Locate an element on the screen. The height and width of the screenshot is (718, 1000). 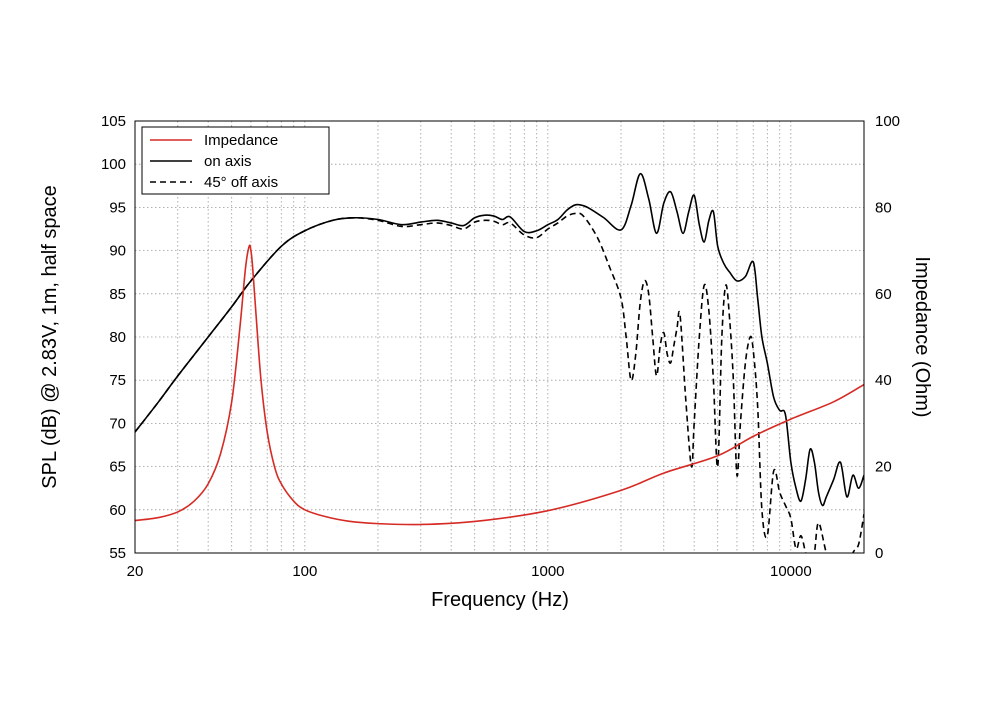
y-tick-label: 105 is located at coordinates (113, 121).